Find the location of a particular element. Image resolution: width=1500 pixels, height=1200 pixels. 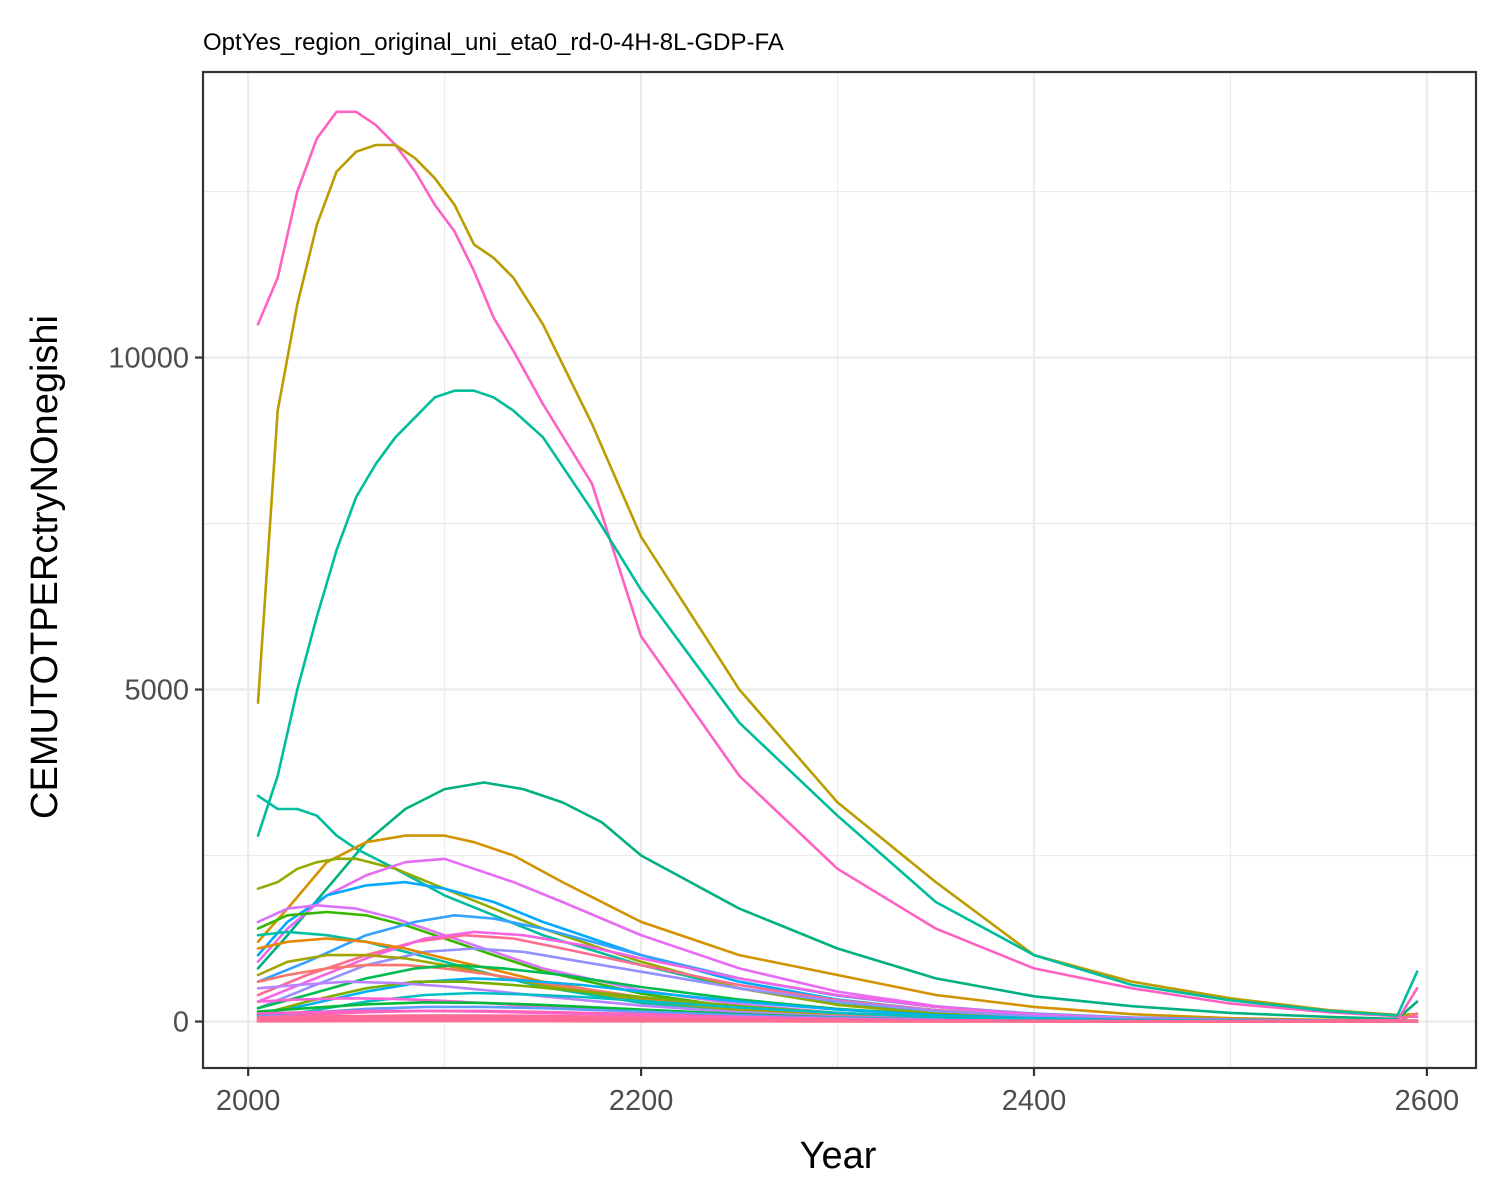

y-axis-title: CEMUTOTPERctryNOnegishi is located at coordinates (45, 567).